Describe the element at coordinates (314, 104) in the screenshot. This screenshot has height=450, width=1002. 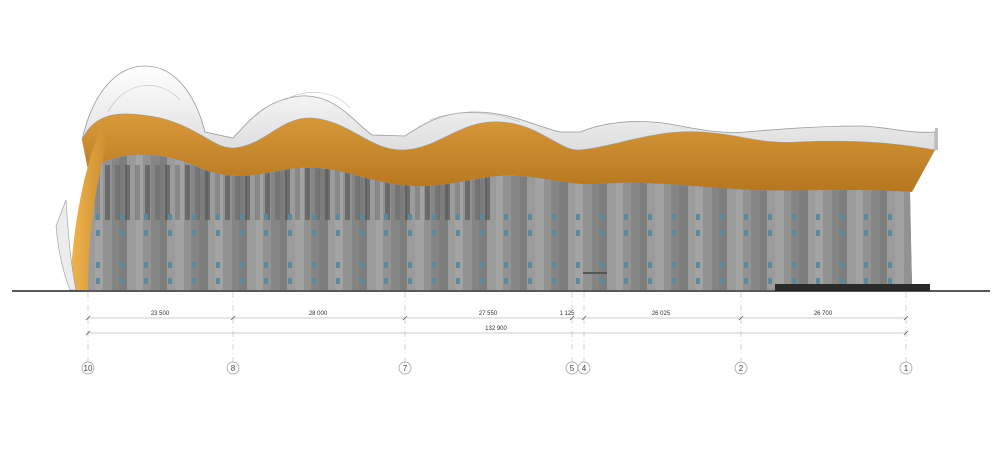
I see `roof-ridge-line` at that location.